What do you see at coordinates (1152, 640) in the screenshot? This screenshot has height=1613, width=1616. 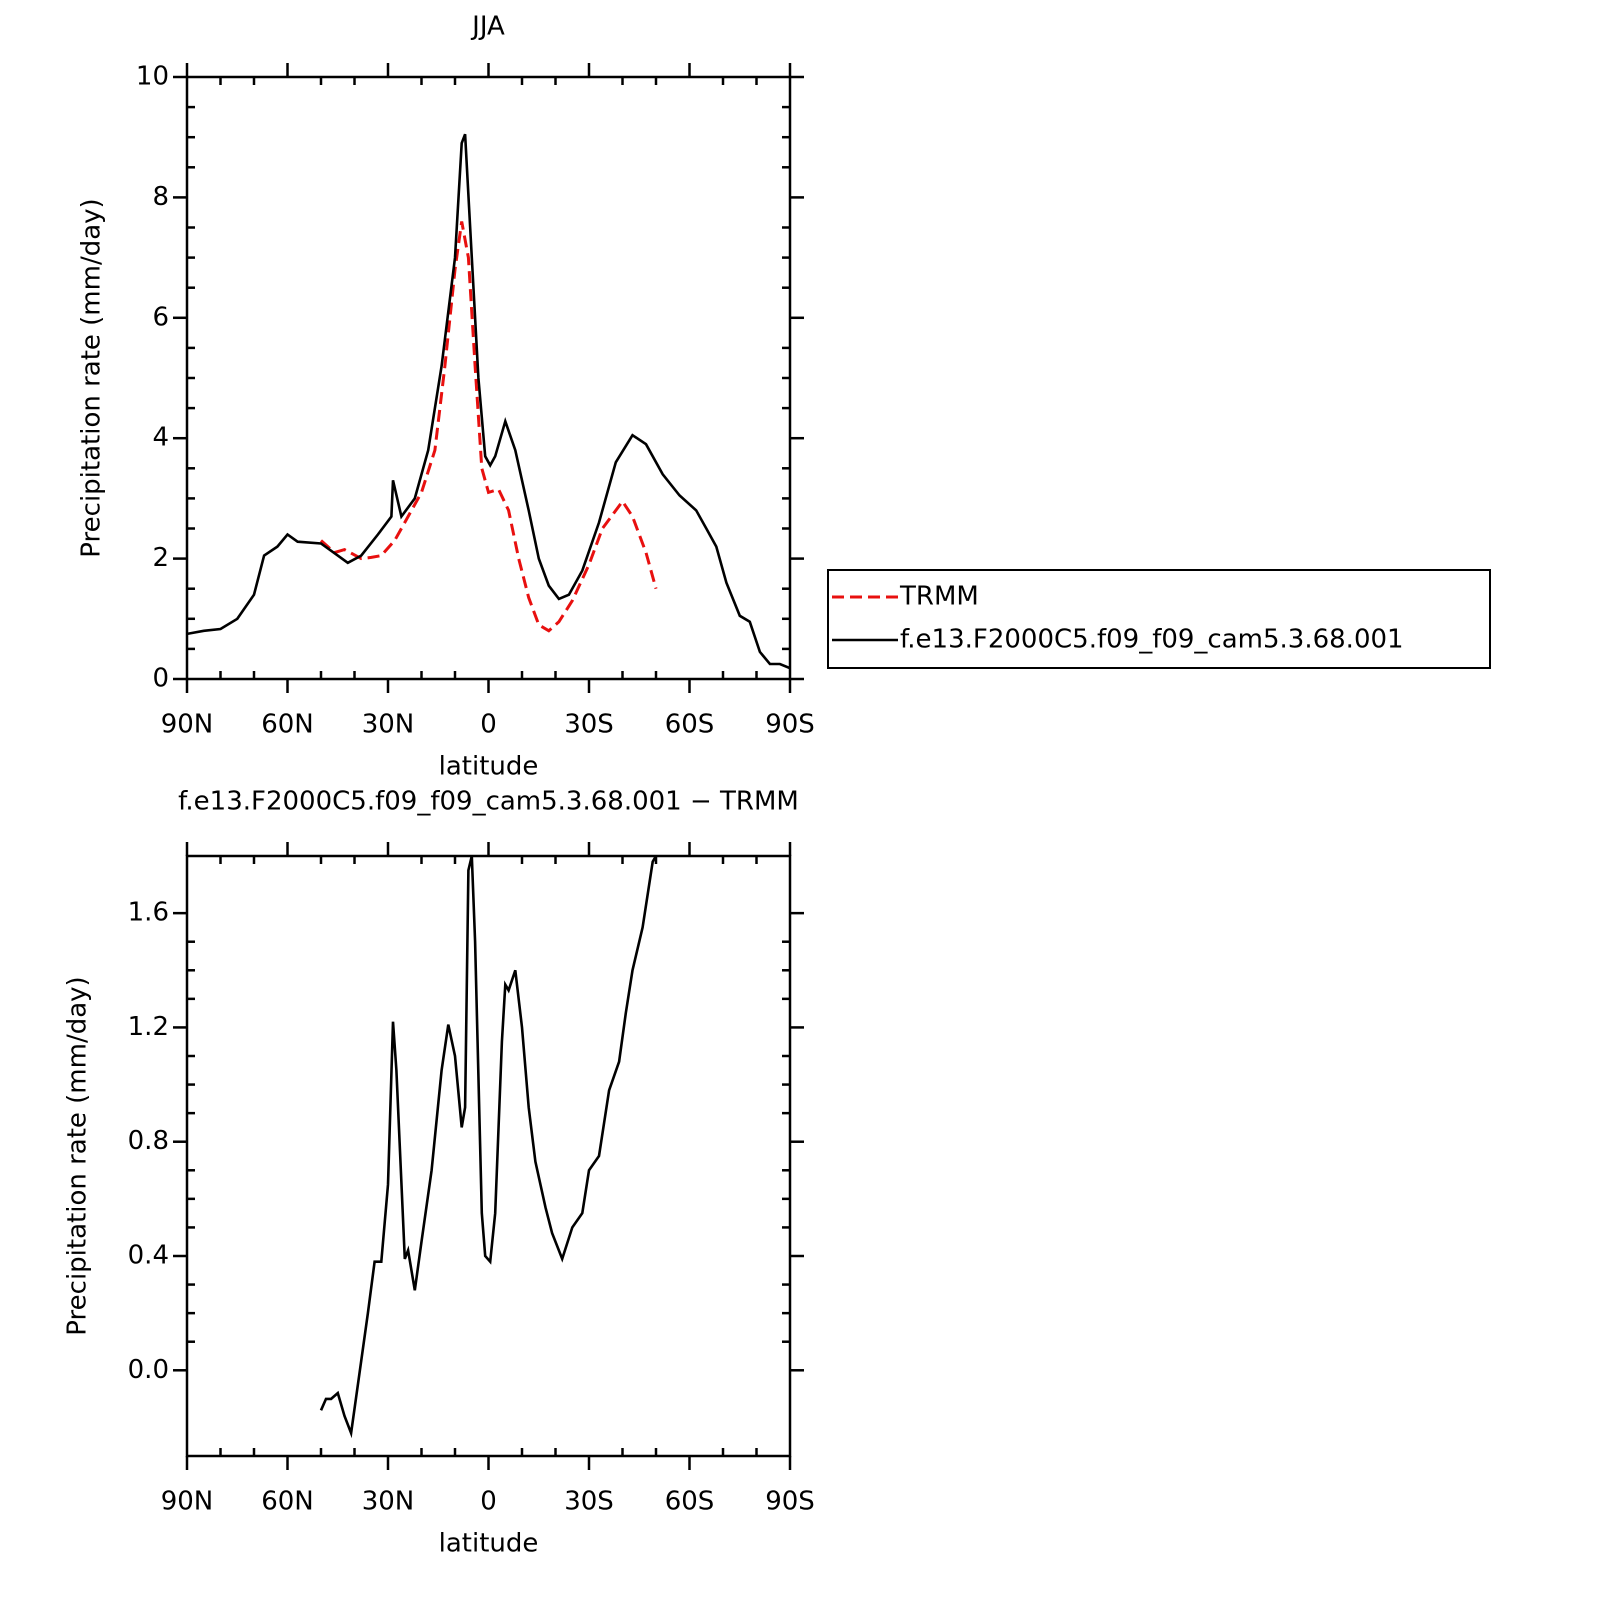 I see `legend-label: f.e13.F2000C5.f09_f09_cam5.3.68.001` at bounding box center [1152, 640].